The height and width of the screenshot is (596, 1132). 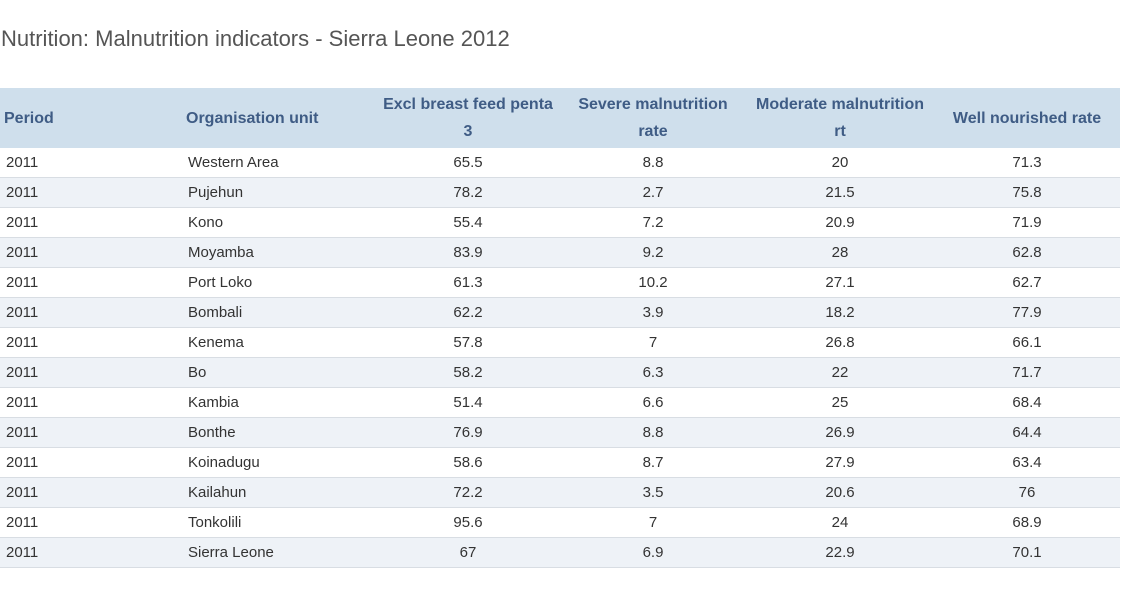 I want to click on table-row: 2011 Bonthe 76.9 8.8 26.9 64.4, so click(x=560, y=432).